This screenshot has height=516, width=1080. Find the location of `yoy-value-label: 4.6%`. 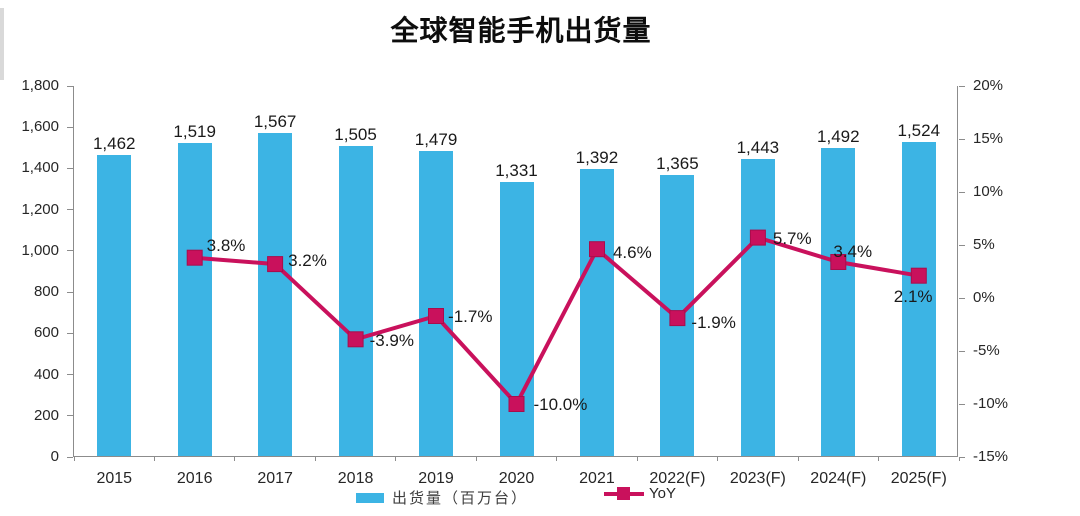

yoy-value-label: 4.6% is located at coordinates (632, 253).